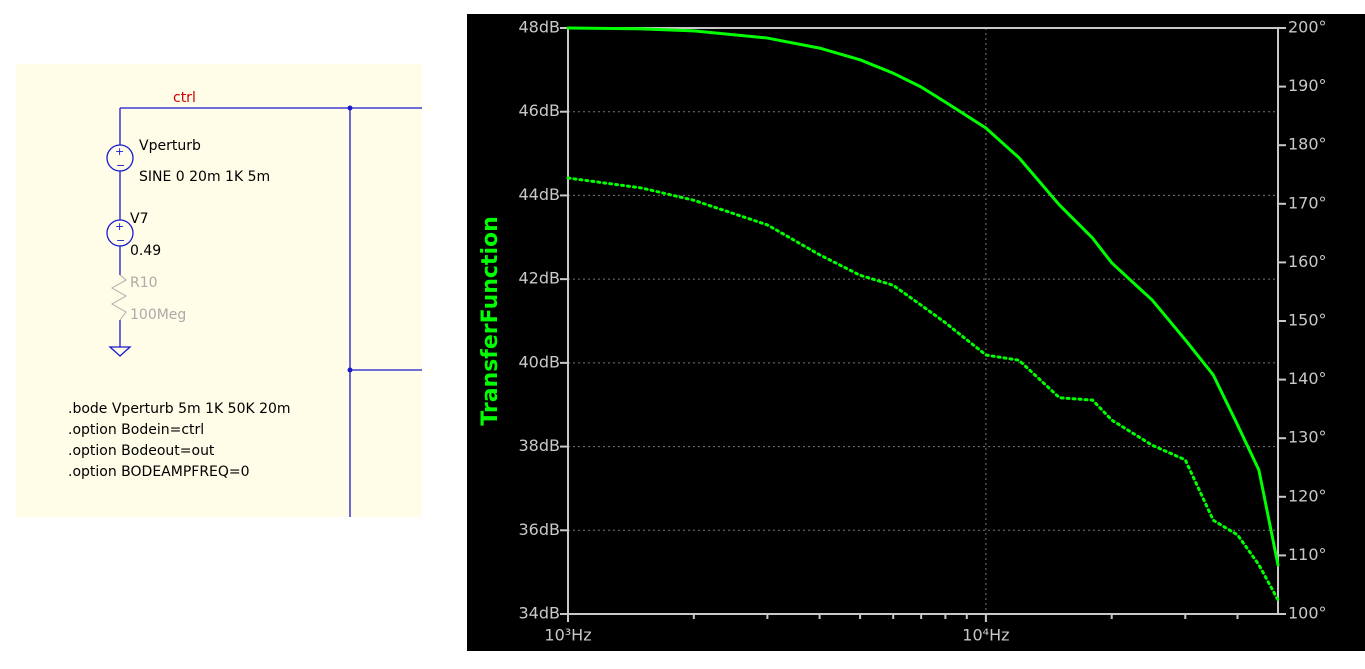 The width and height of the screenshot is (1365, 669). Describe the element at coordinates (139, 219) in the screenshot. I see `component-name: V7` at that location.